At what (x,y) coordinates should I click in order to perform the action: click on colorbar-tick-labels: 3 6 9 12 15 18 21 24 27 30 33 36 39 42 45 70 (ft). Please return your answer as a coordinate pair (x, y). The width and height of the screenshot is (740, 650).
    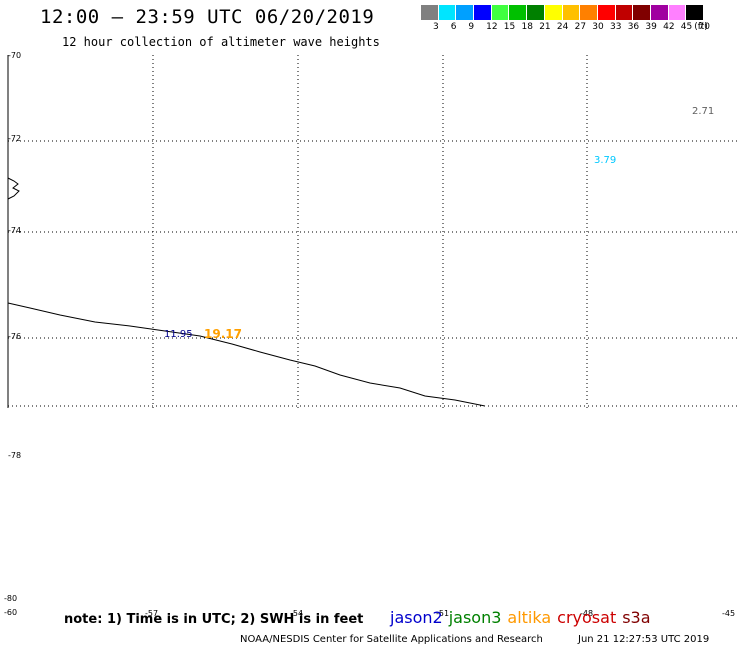
    Looking at the image, I should click on (578, 28).